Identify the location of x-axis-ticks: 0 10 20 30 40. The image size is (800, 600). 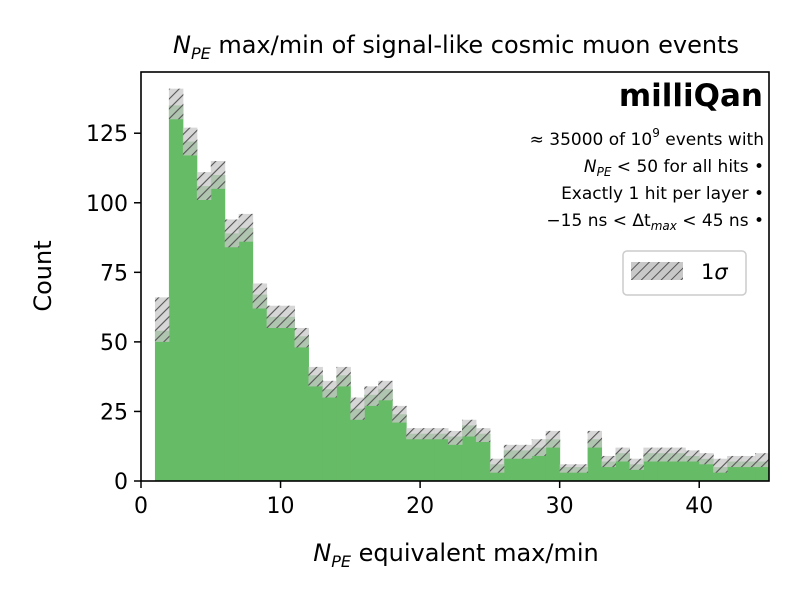
(423, 500).